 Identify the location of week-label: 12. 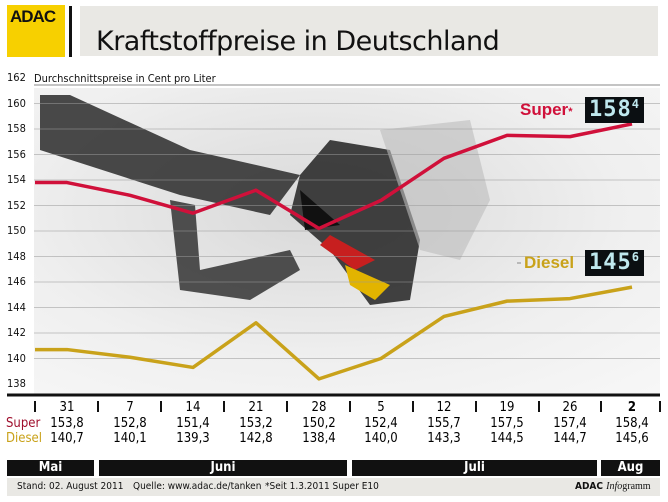
(444, 407).